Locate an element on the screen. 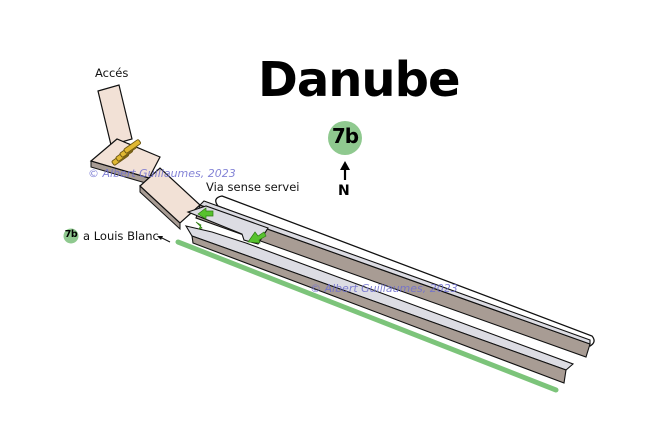 This screenshot has height=426, width=655. destination-arrow-icon is located at coordinates (164, 239).